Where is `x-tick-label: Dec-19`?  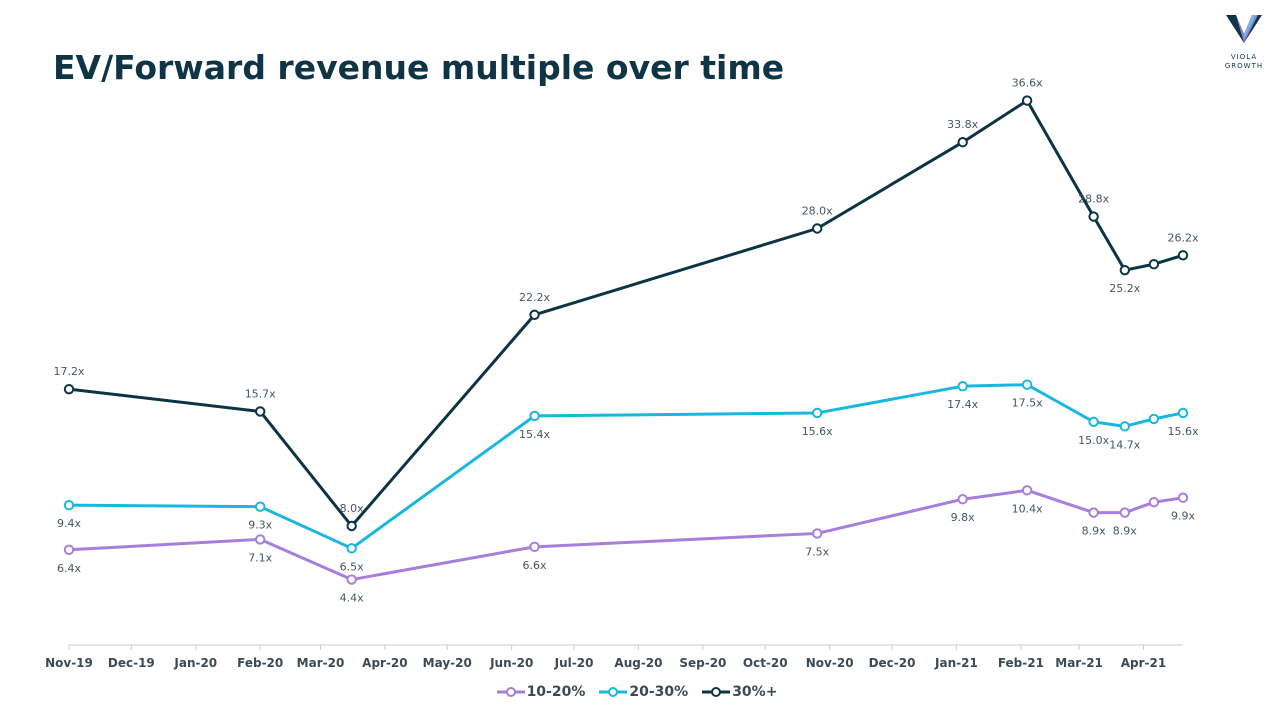
x-tick-label: Dec-19 is located at coordinates (131, 663).